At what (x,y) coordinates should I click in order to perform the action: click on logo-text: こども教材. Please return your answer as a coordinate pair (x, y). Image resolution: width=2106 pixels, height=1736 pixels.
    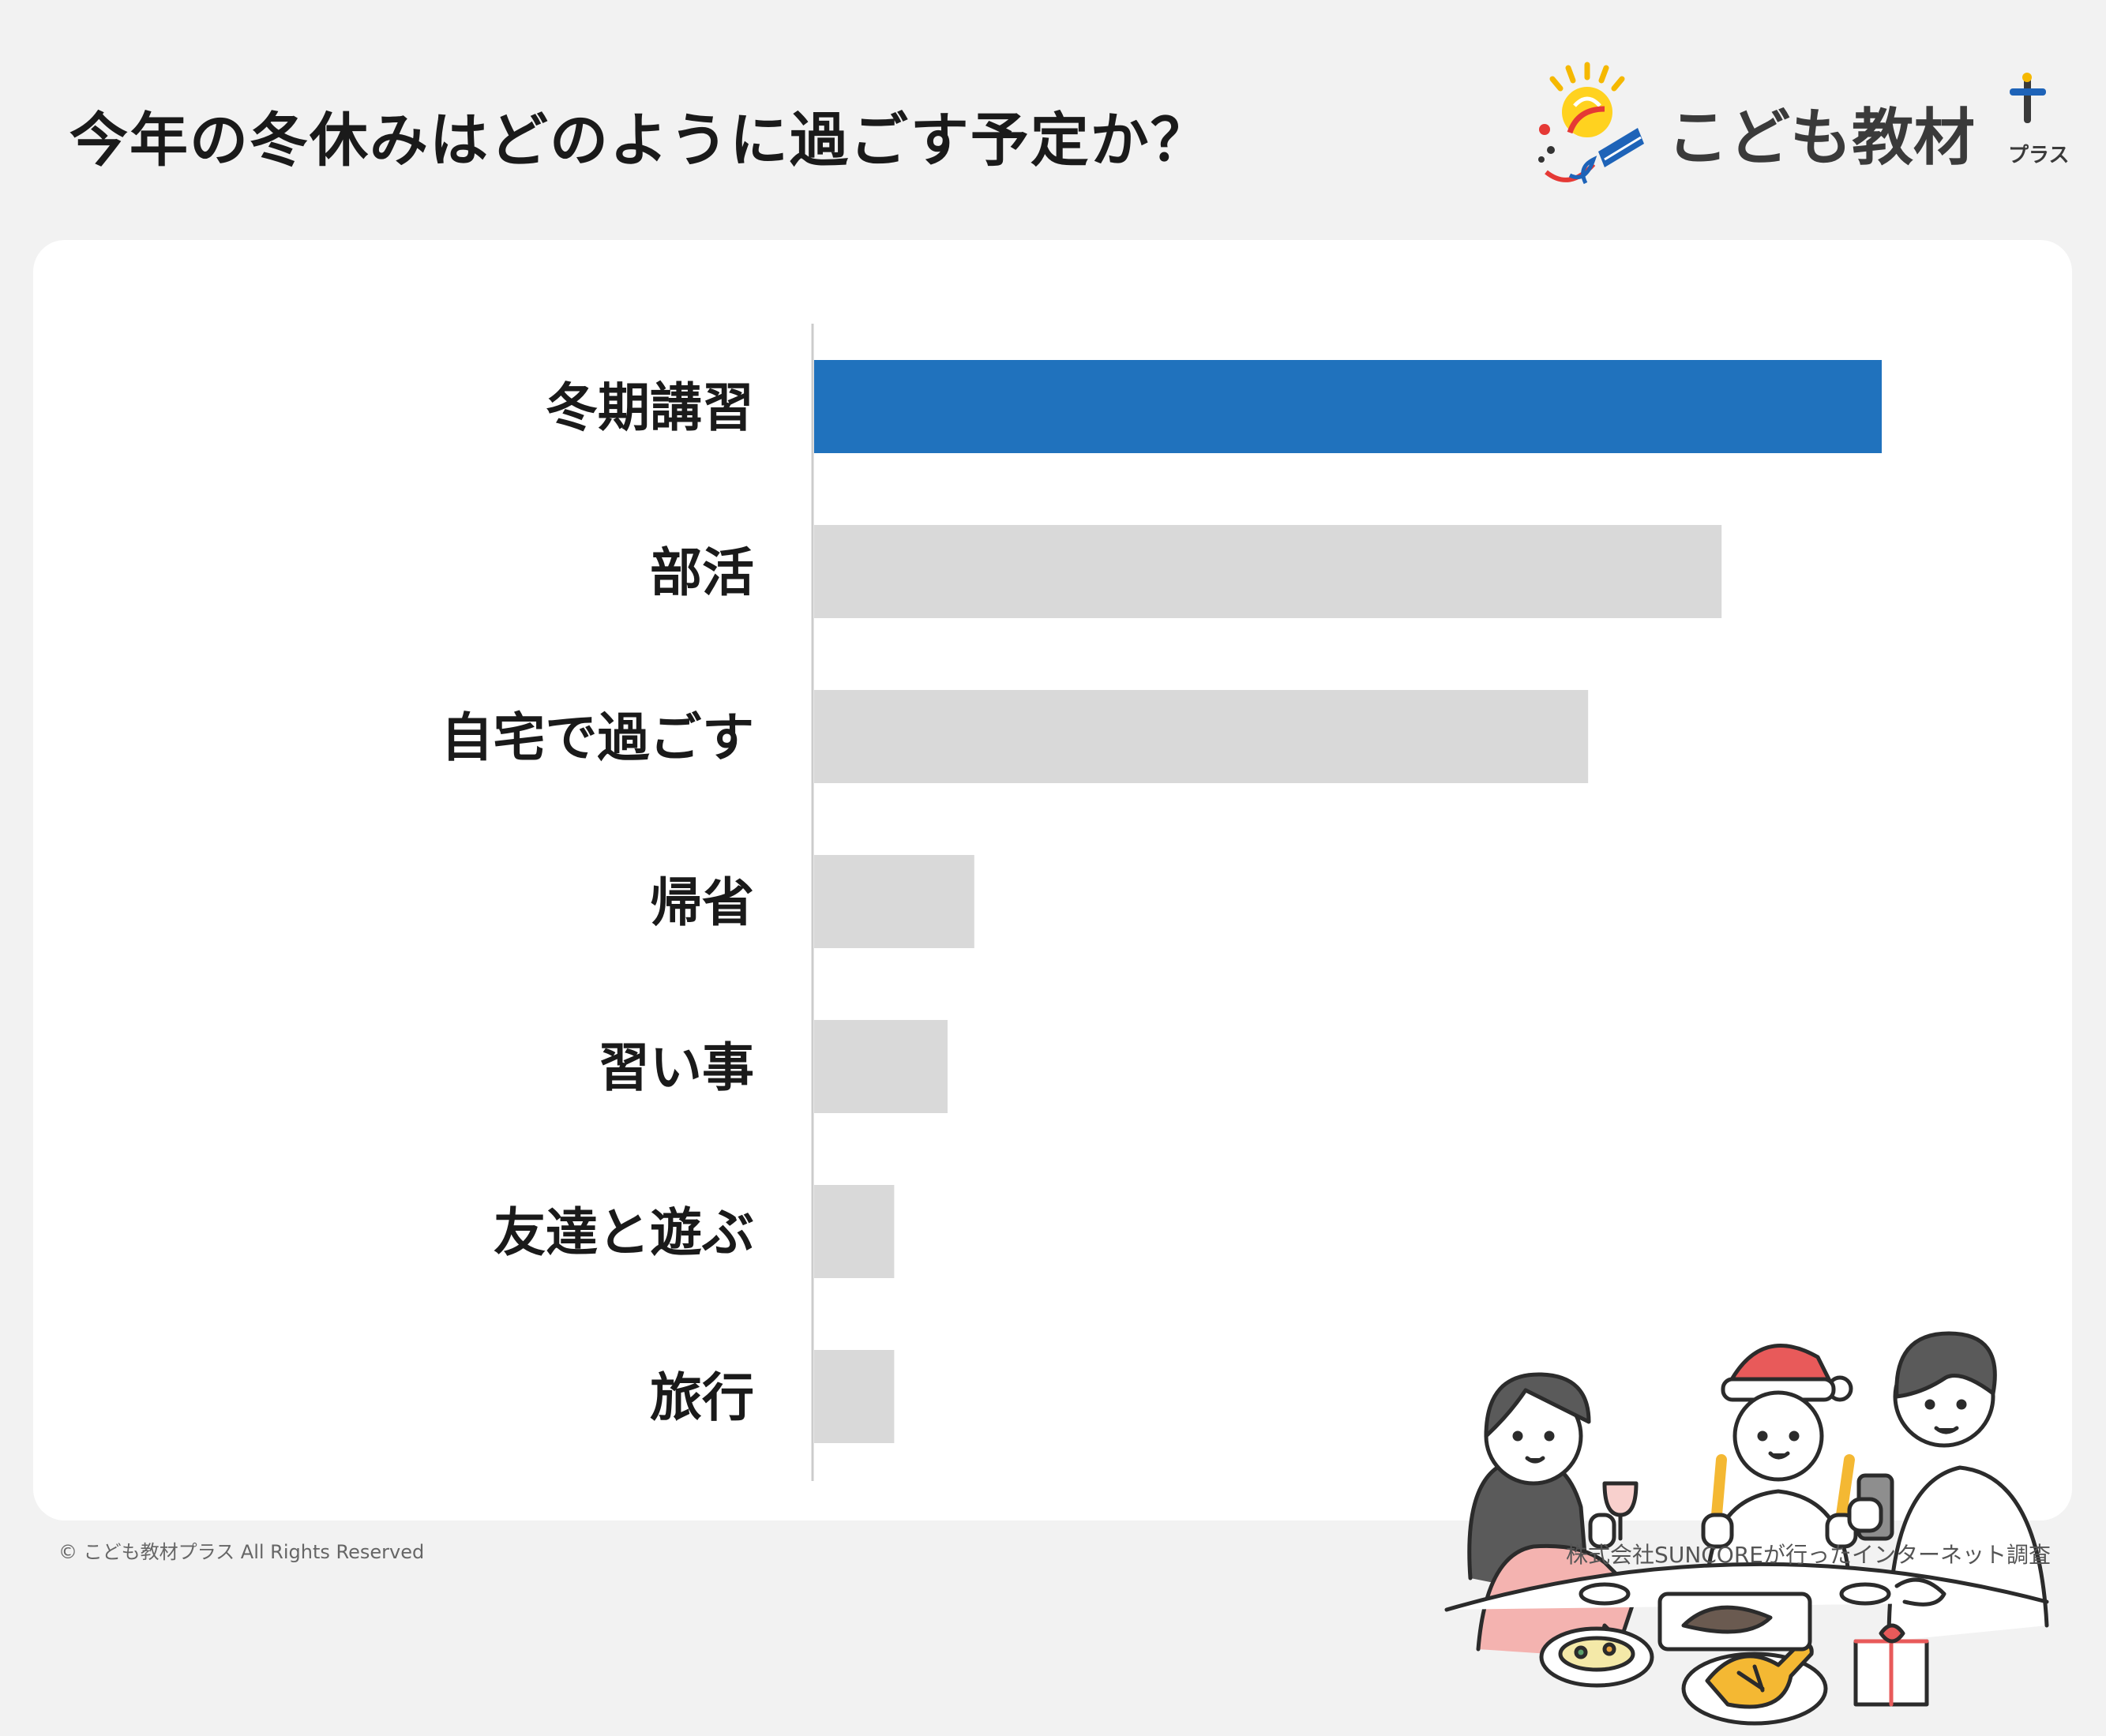
    Looking at the image, I should click on (1821, 138).